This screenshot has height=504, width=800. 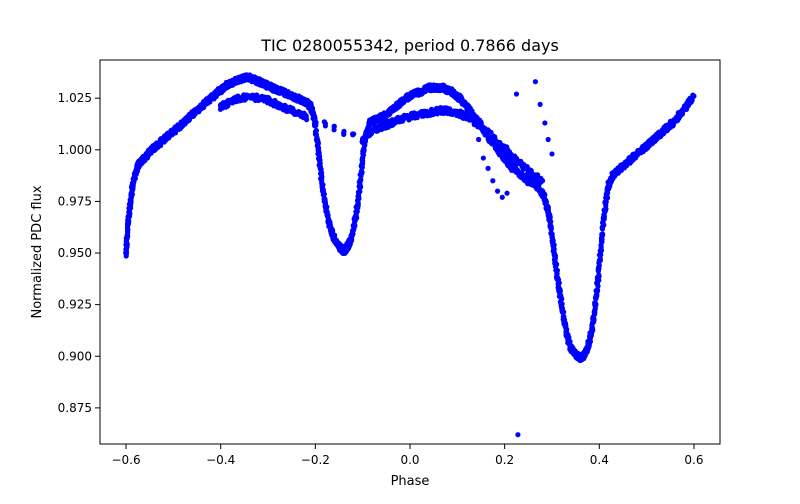 I want to click on y-tick-label: 0.950, so click(x=75, y=253).